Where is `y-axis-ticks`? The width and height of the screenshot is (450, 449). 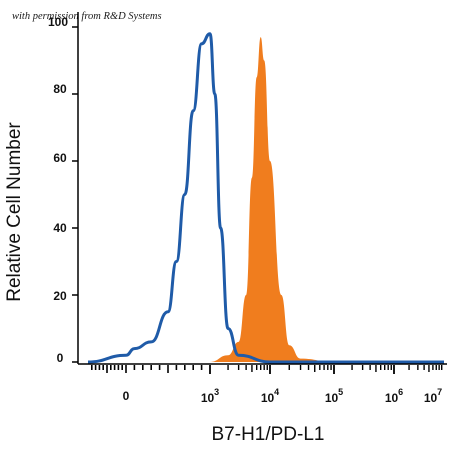 y-axis-ticks is located at coordinates (75, 194).